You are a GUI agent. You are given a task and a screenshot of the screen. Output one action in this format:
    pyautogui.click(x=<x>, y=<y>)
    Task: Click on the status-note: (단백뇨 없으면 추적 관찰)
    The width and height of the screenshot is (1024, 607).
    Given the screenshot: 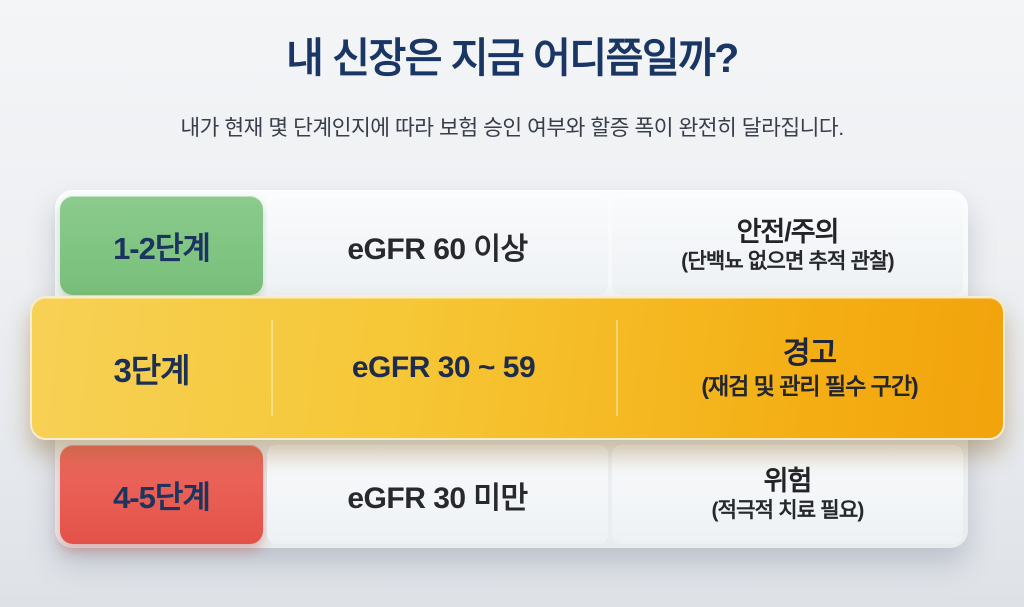 What is the action you would take?
    pyautogui.click(x=788, y=262)
    